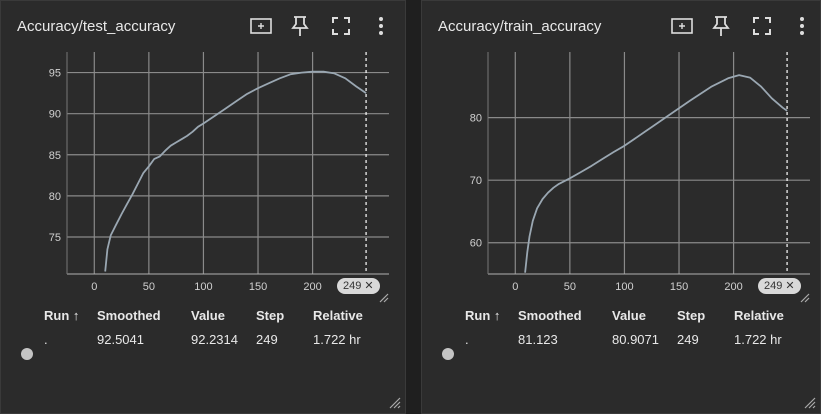 The width and height of the screenshot is (821, 414). I want to click on chart-title: Accuracy/test_accuracy, so click(96, 26).